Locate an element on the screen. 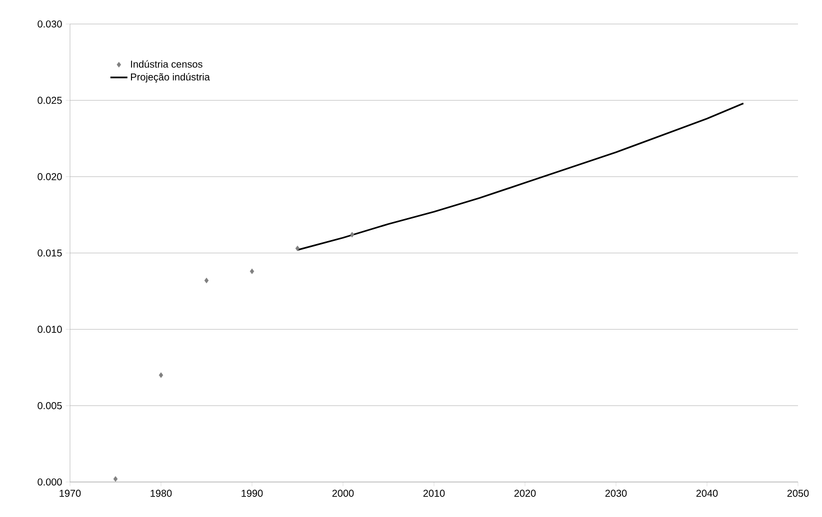 Image resolution: width=822 pixels, height=517 pixels. x-tick-label: 2030 is located at coordinates (616, 493).